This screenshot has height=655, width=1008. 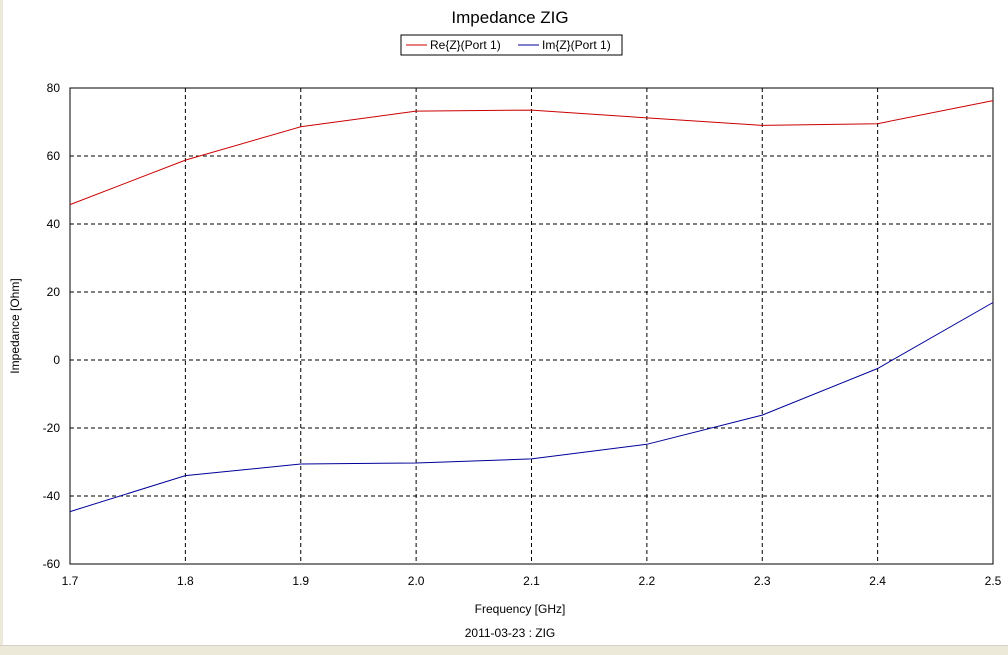 What do you see at coordinates (52, 428) in the screenshot?
I see `y-tick-label: -20` at bounding box center [52, 428].